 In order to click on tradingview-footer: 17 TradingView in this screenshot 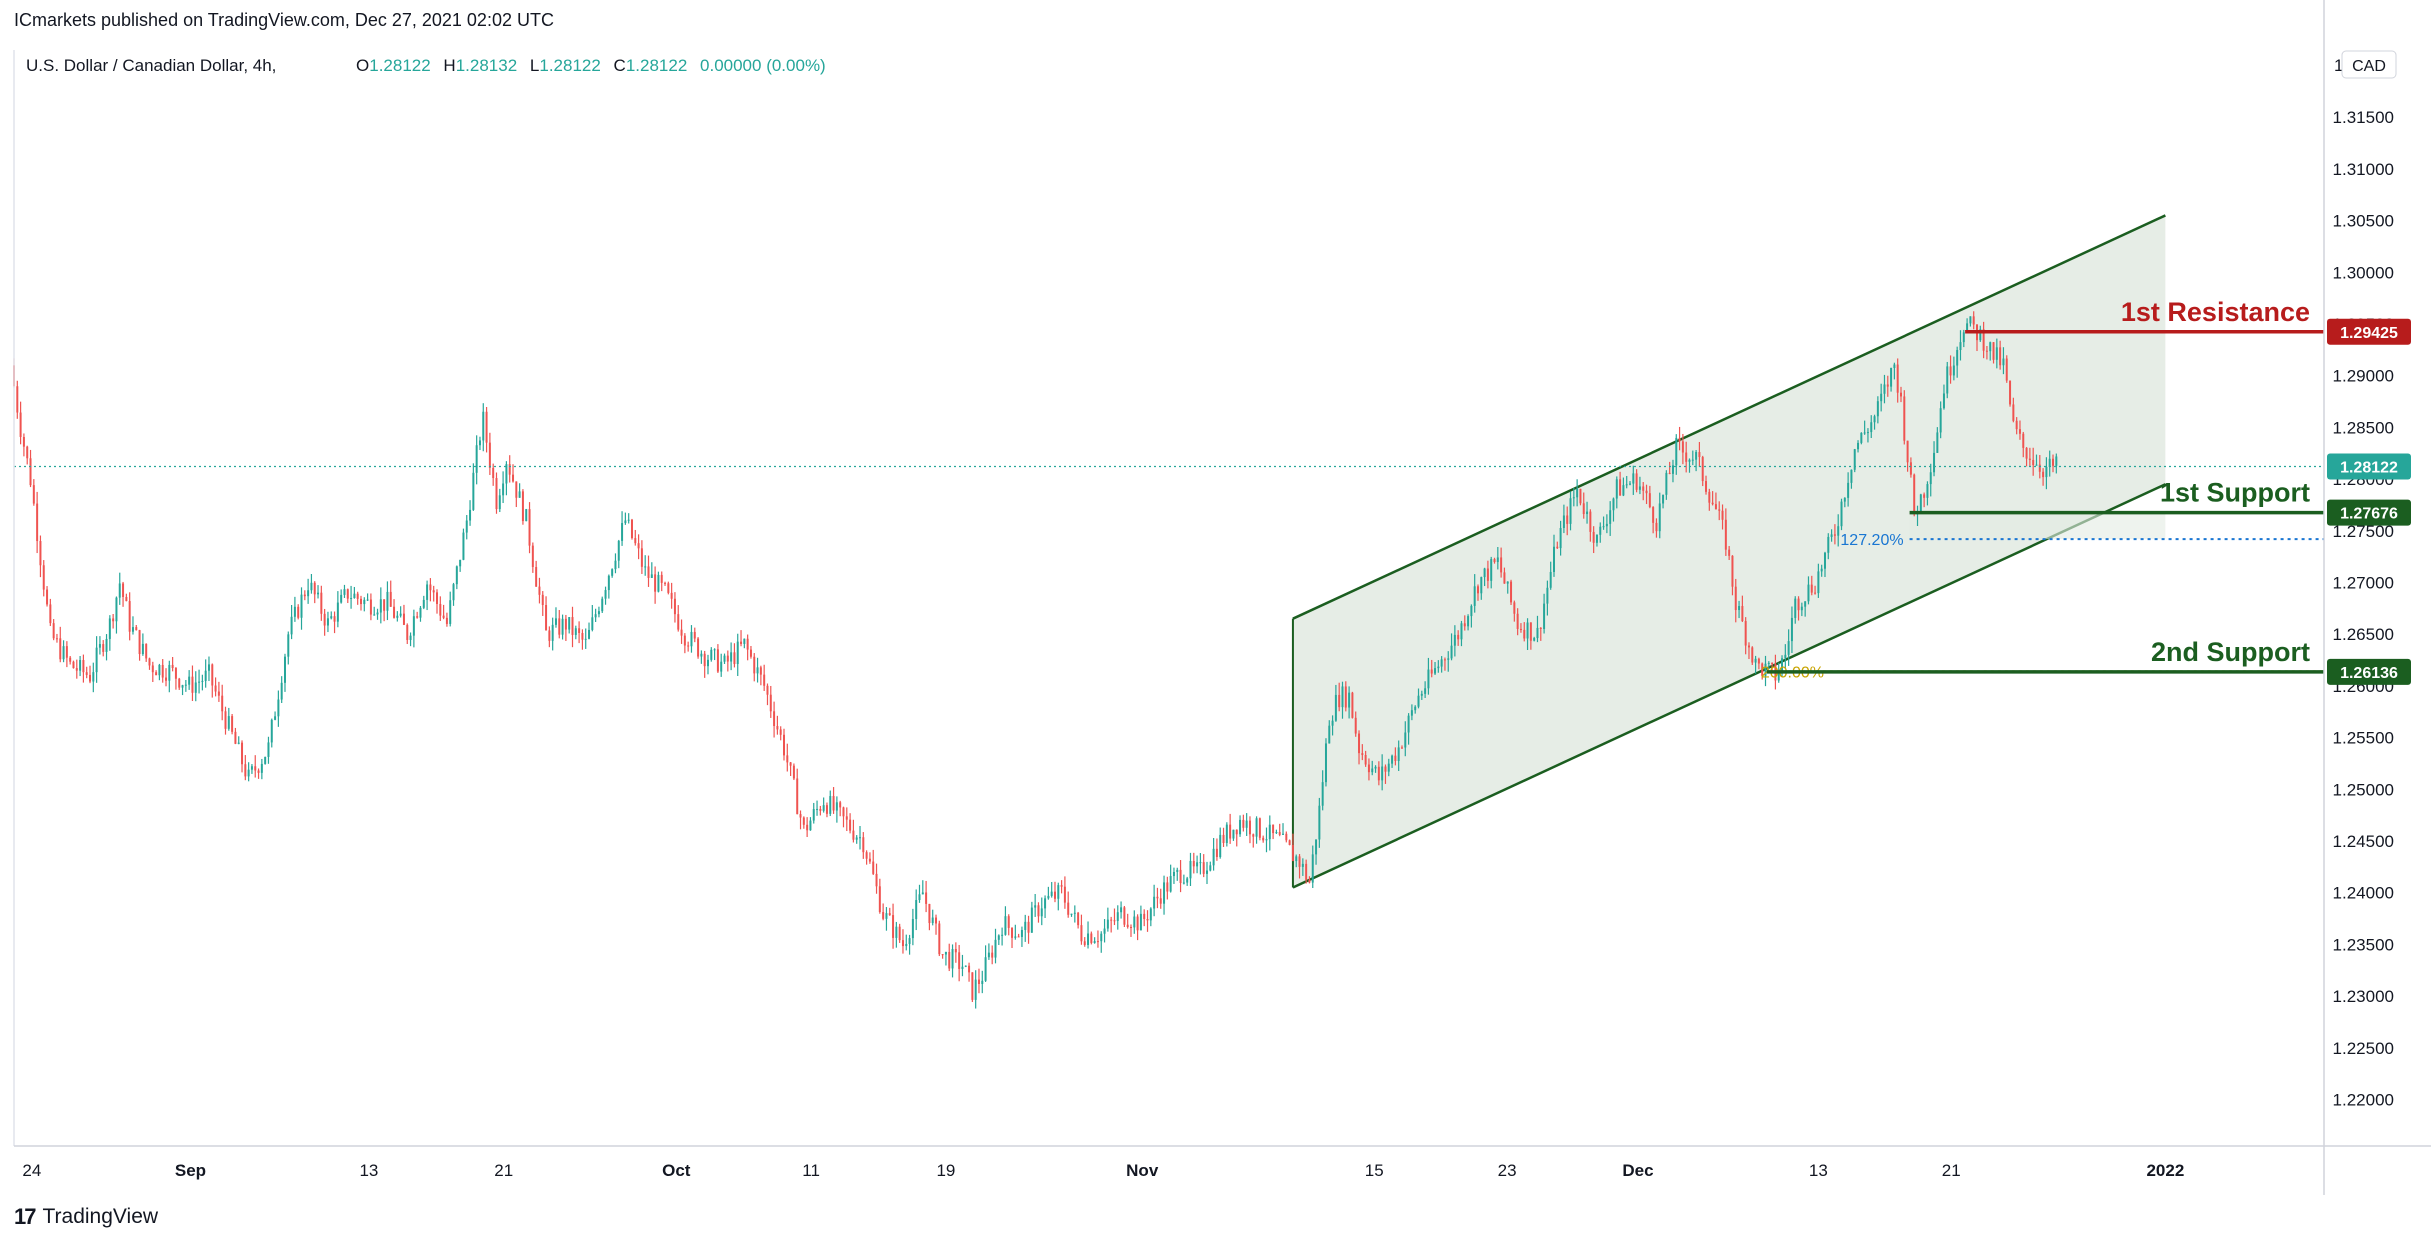, I will do `click(86, 1217)`.